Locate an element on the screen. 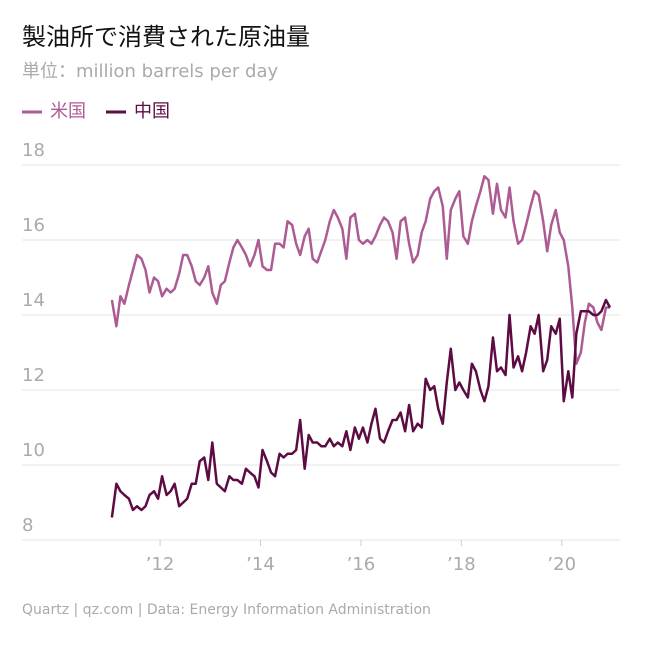 This screenshot has height=645, width=645. x-tick-label: ’18 is located at coordinates (461, 564).